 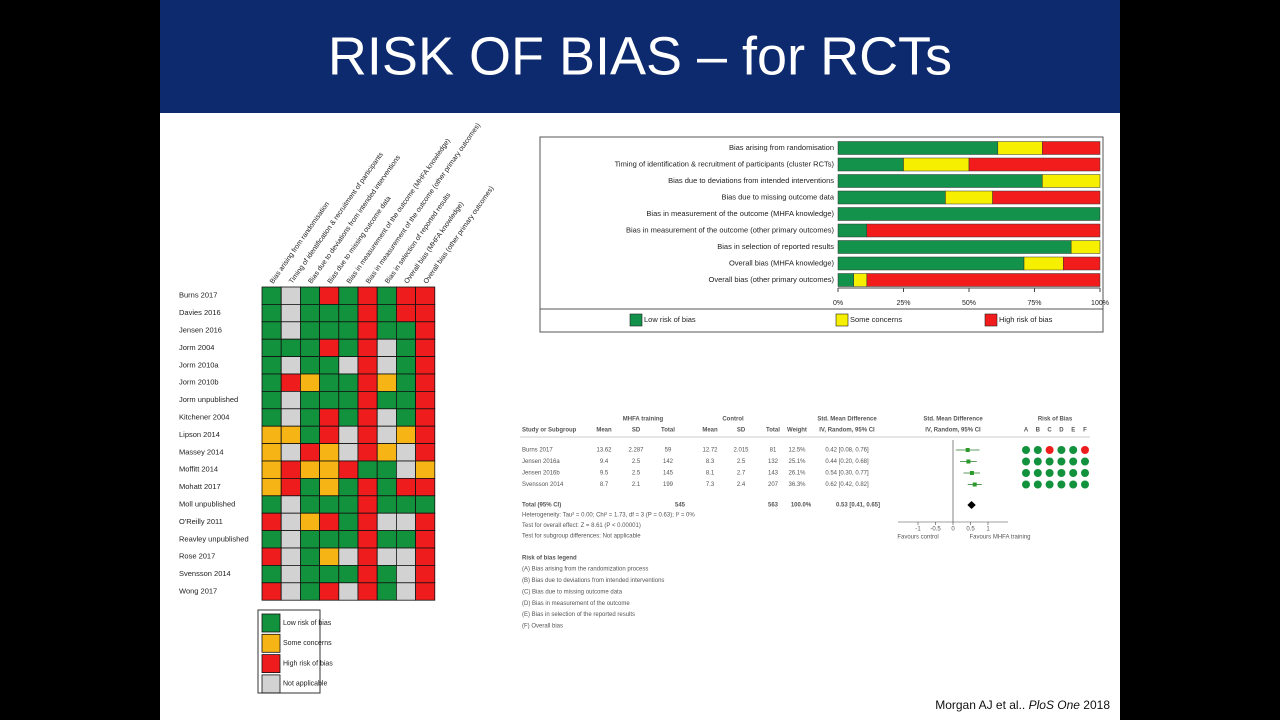 What do you see at coordinates (988, 530) in the screenshot?
I see `forest-tick-label: 1` at bounding box center [988, 530].